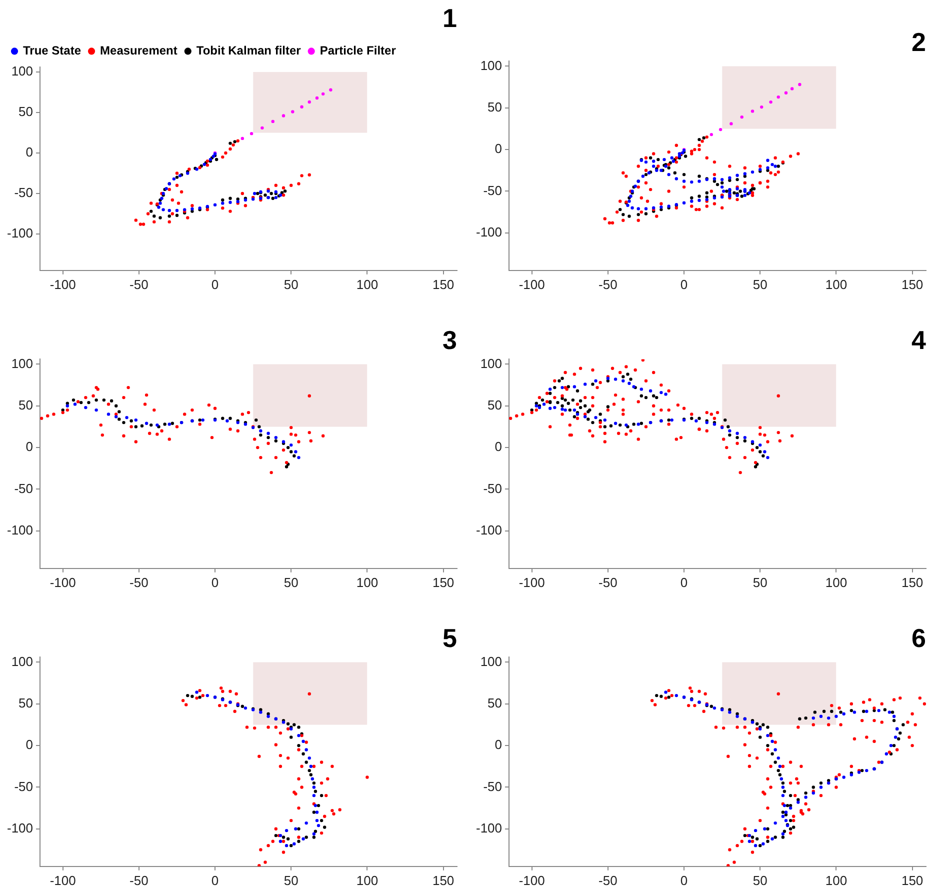  Describe the element at coordinates (249, 51) in the screenshot. I see `legend-label: Tobit Kalman filter` at that location.